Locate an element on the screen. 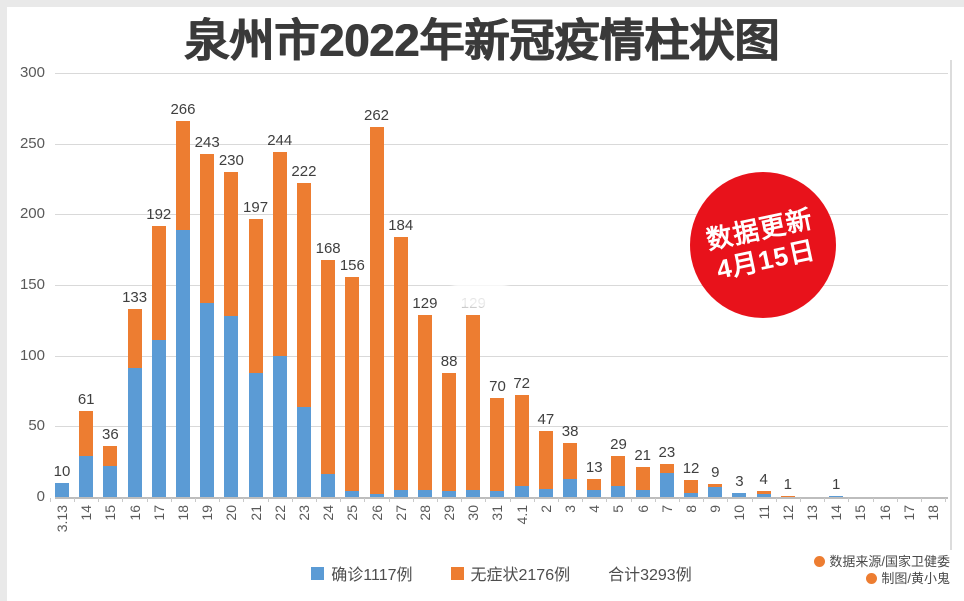  y-axis-label: 300 is located at coordinates (32, 72).